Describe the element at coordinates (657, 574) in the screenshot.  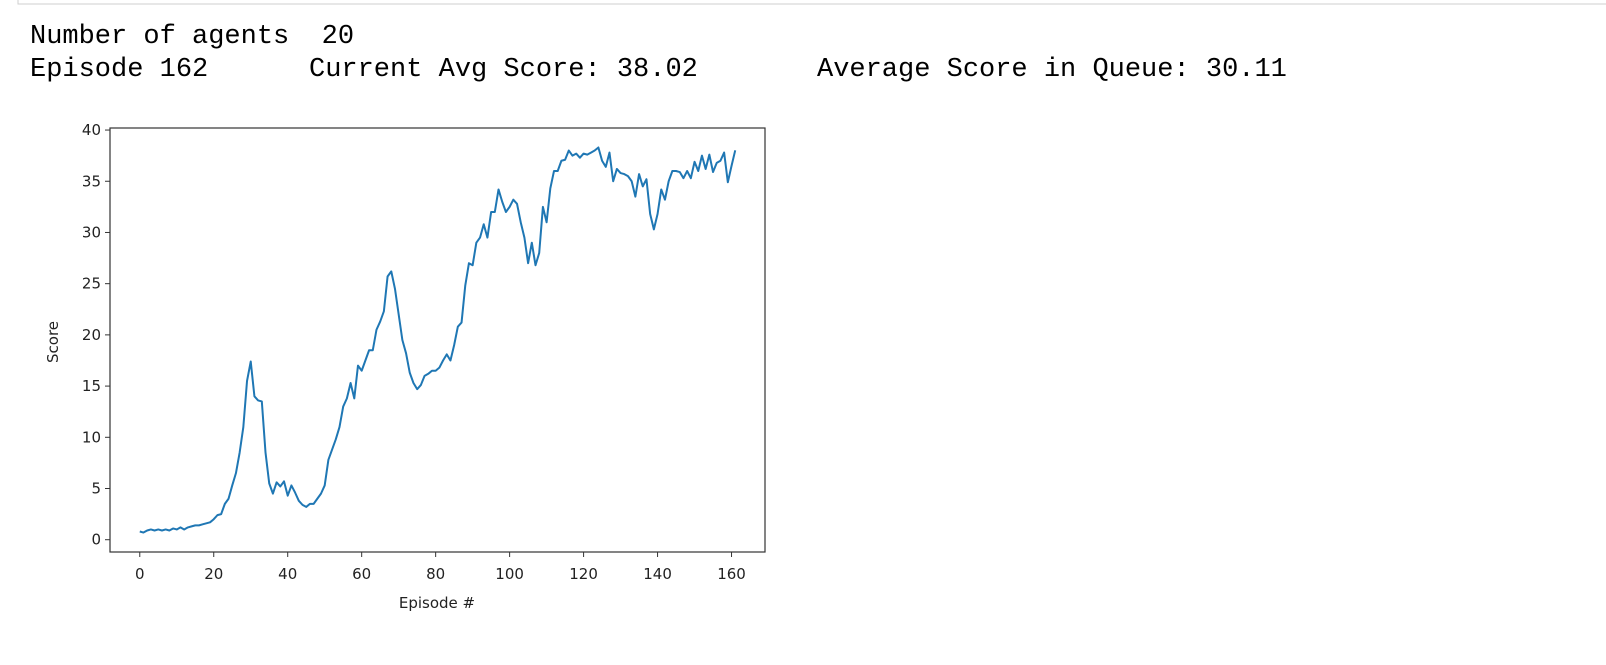
I see `x-tick-label: 140` at that location.